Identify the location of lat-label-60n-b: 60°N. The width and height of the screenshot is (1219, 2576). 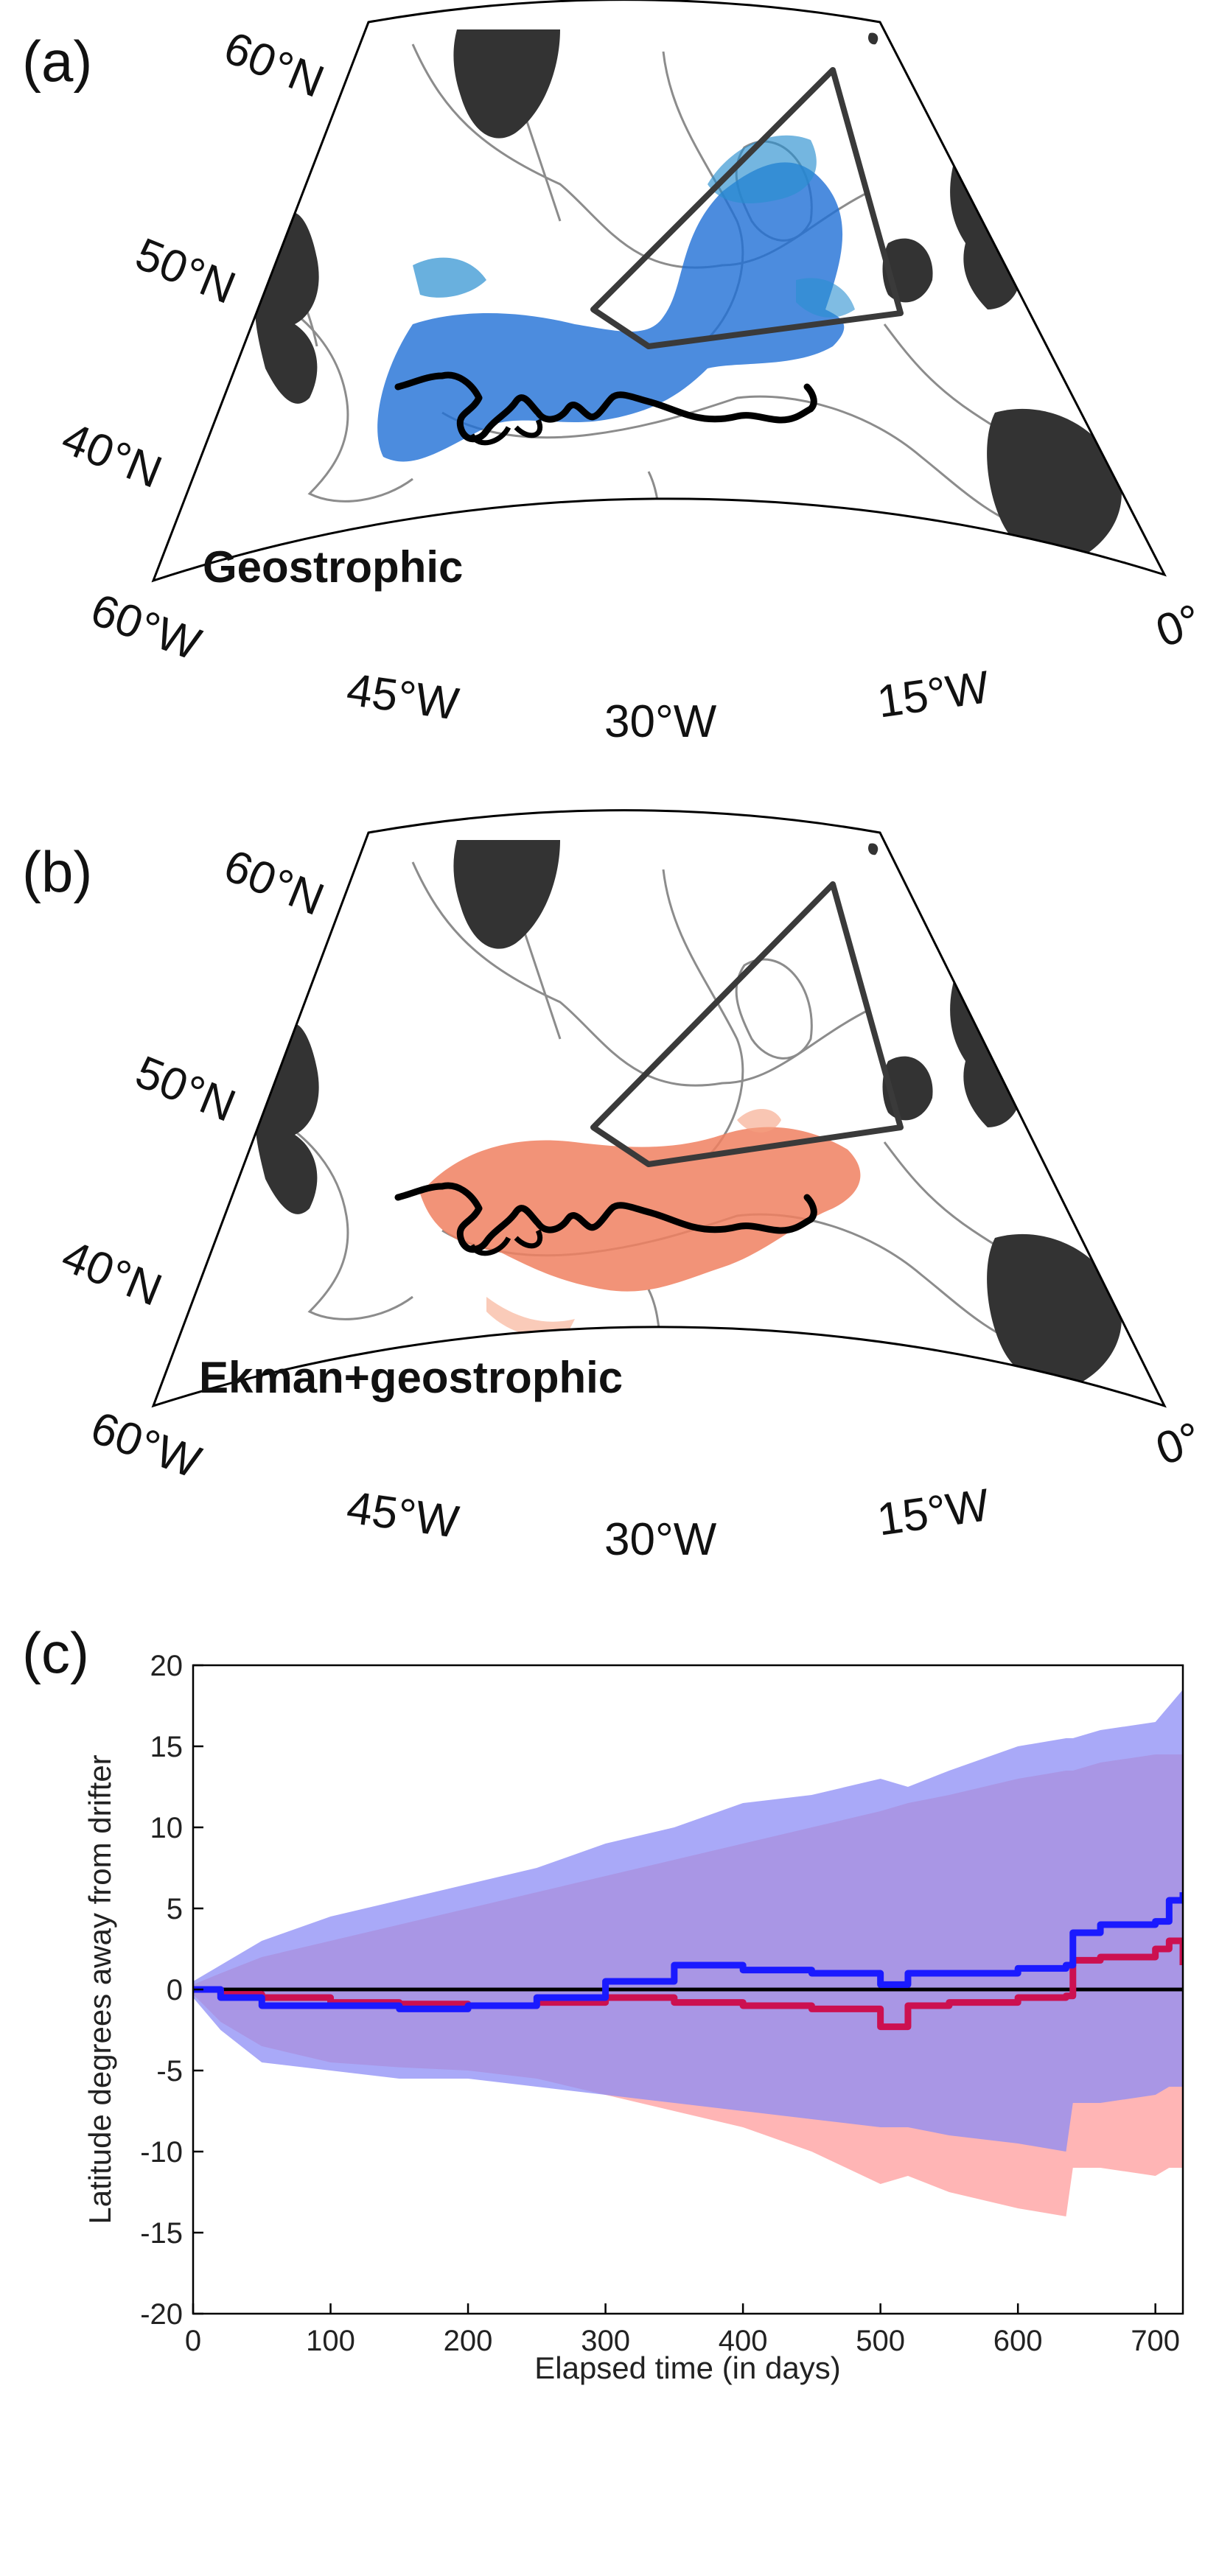
(274, 882).